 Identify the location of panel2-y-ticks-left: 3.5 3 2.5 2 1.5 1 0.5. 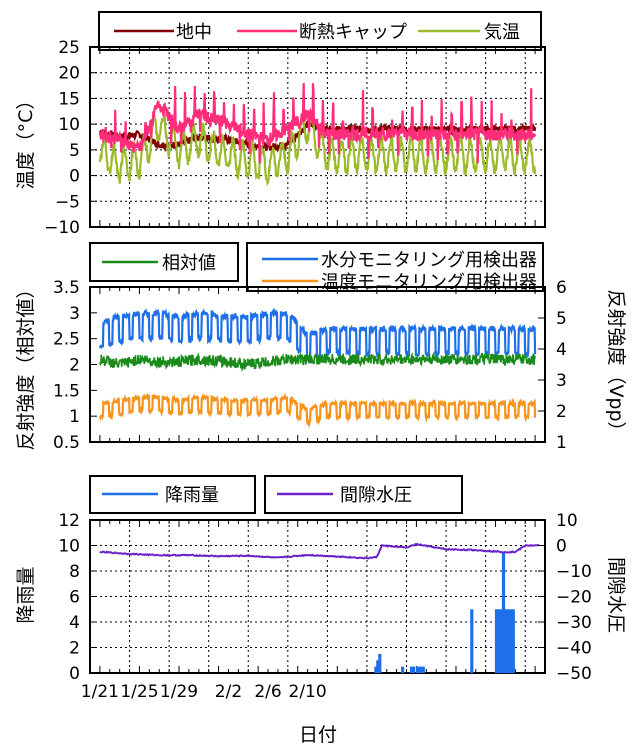
(75, 365).